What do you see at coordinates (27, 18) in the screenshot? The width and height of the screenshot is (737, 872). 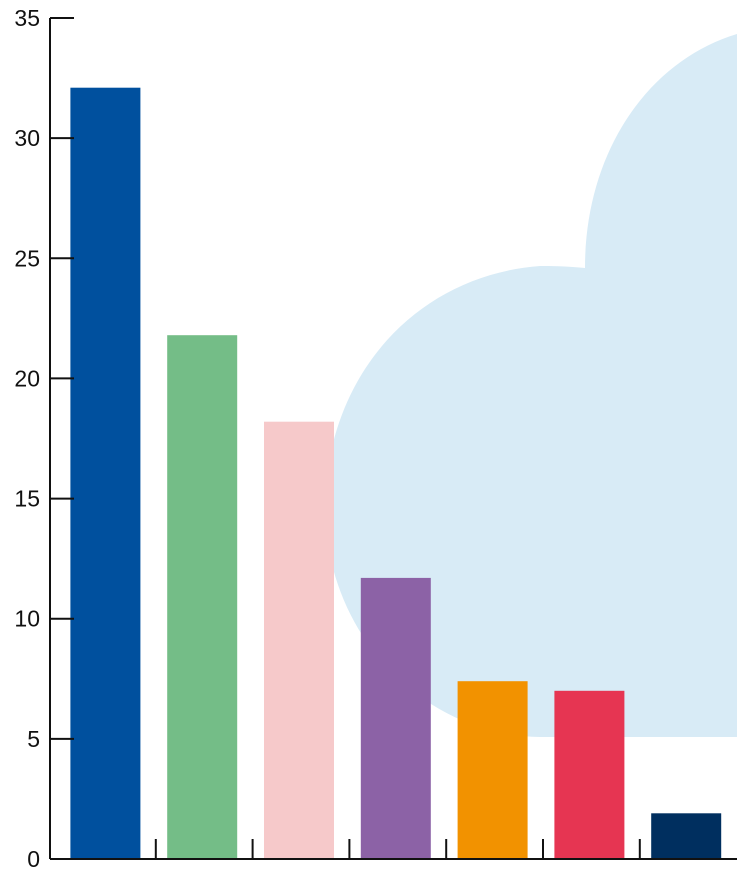 I see `y-tick-label-35: 35` at bounding box center [27, 18].